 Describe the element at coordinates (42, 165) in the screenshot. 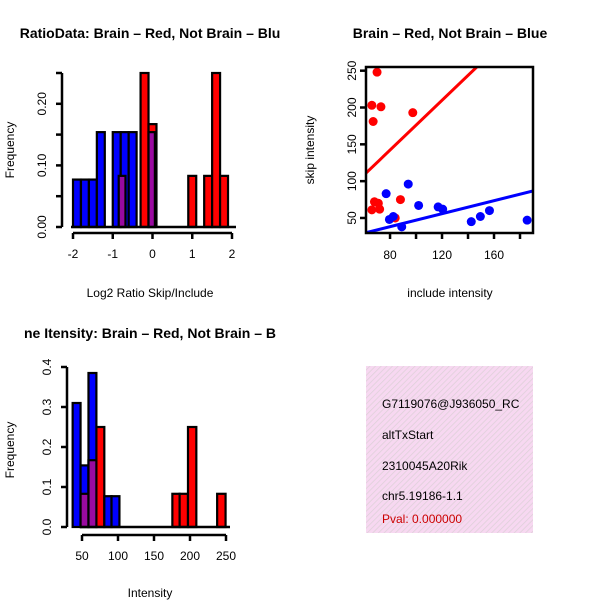

I see `y-tick-label: 0.10` at that location.